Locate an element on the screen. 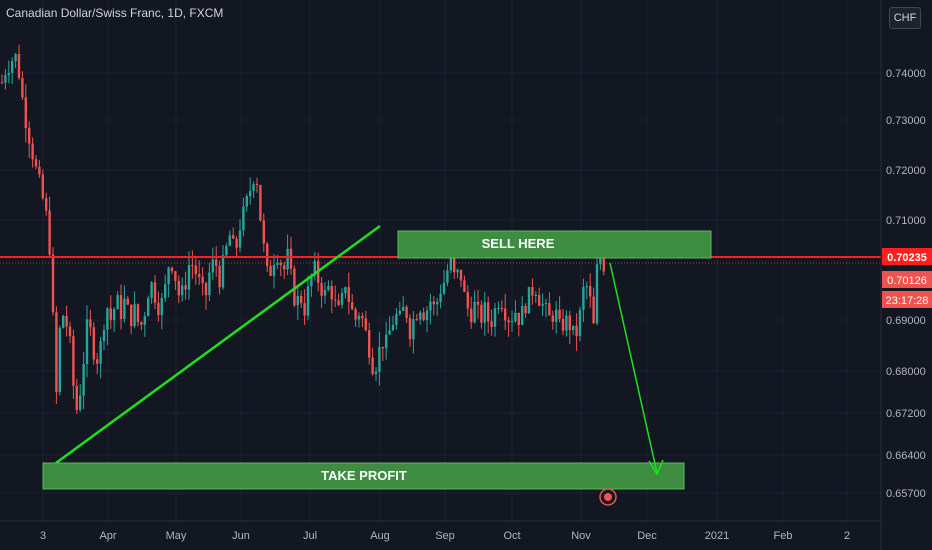  time-tick-label: Apr is located at coordinates (107, 536).